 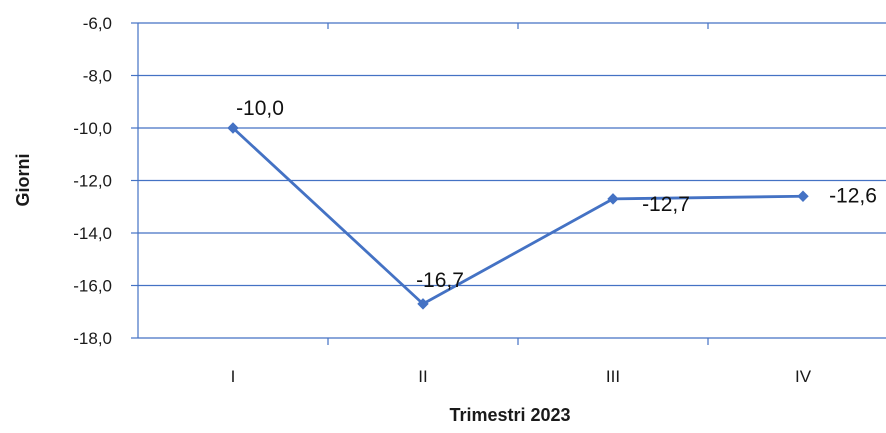 I want to click on y-tick-label: -6,0, so click(x=97, y=23).